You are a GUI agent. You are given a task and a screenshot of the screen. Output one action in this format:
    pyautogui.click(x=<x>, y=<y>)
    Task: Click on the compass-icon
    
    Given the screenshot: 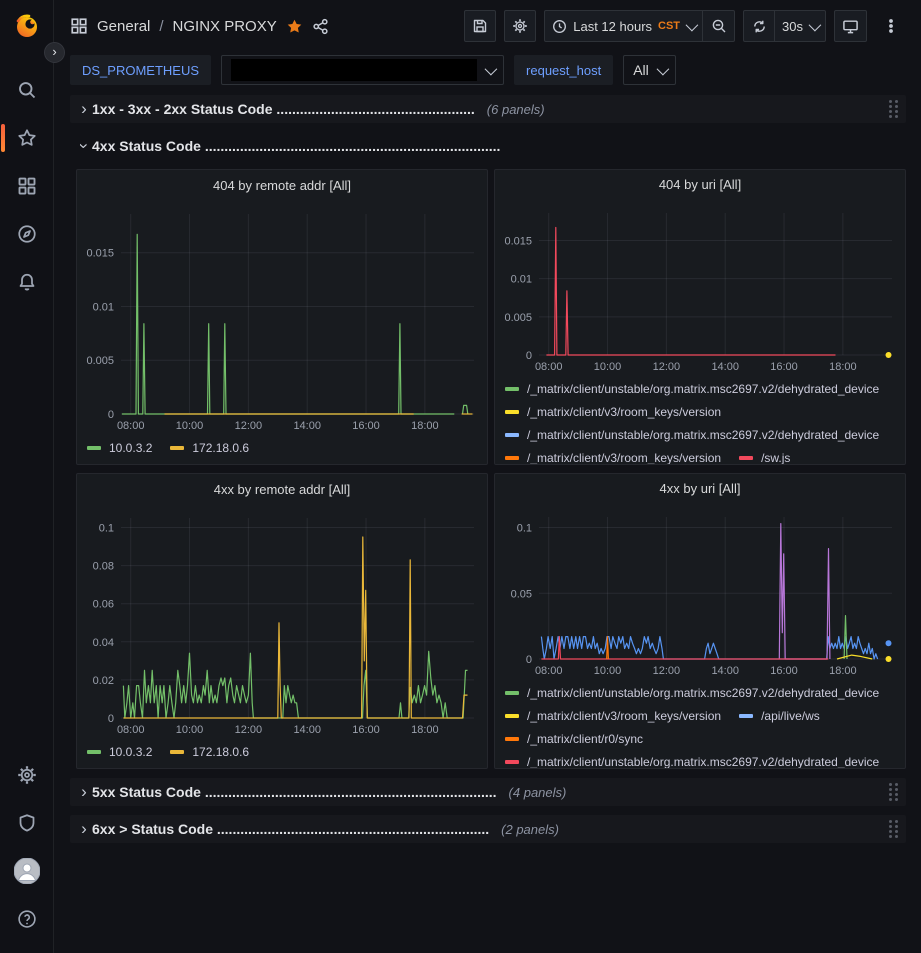 What is the action you would take?
    pyautogui.click(x=26, y=234)
    